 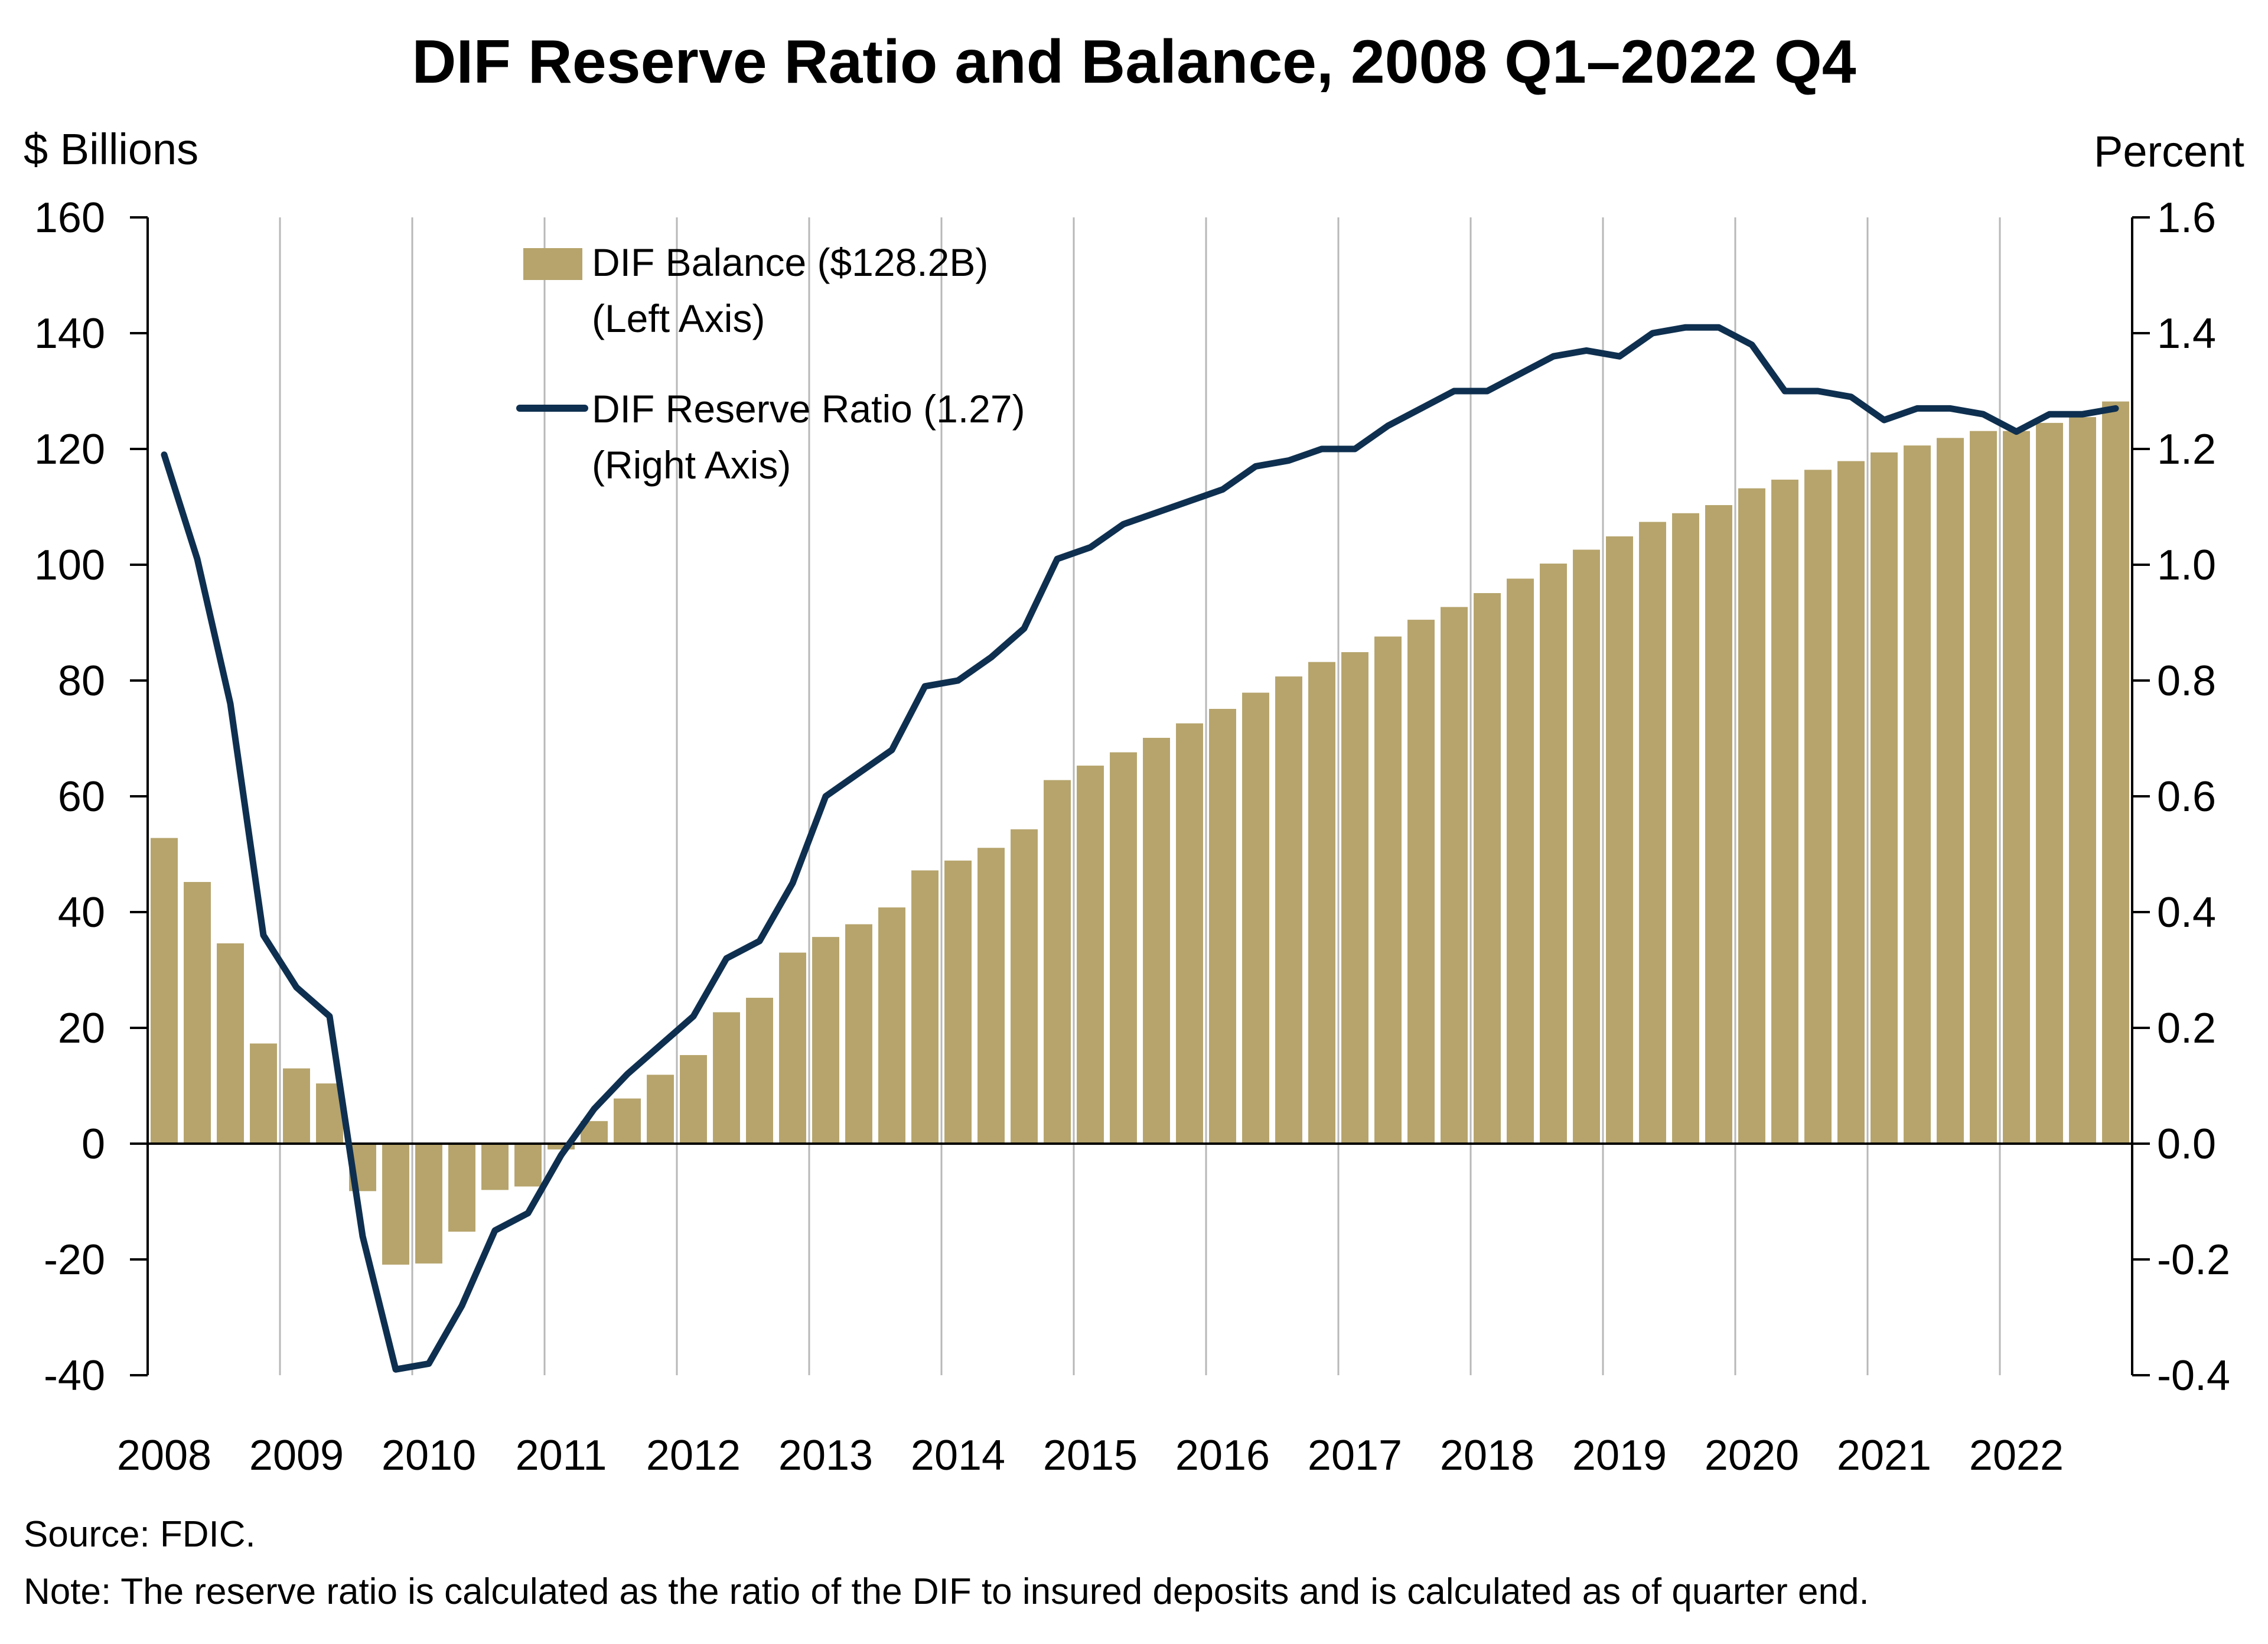 What do you see at coordinates (2186, 218) in the screenshot?
I see `right-tick-label: 1.6` at bounding box center [2186, 218].